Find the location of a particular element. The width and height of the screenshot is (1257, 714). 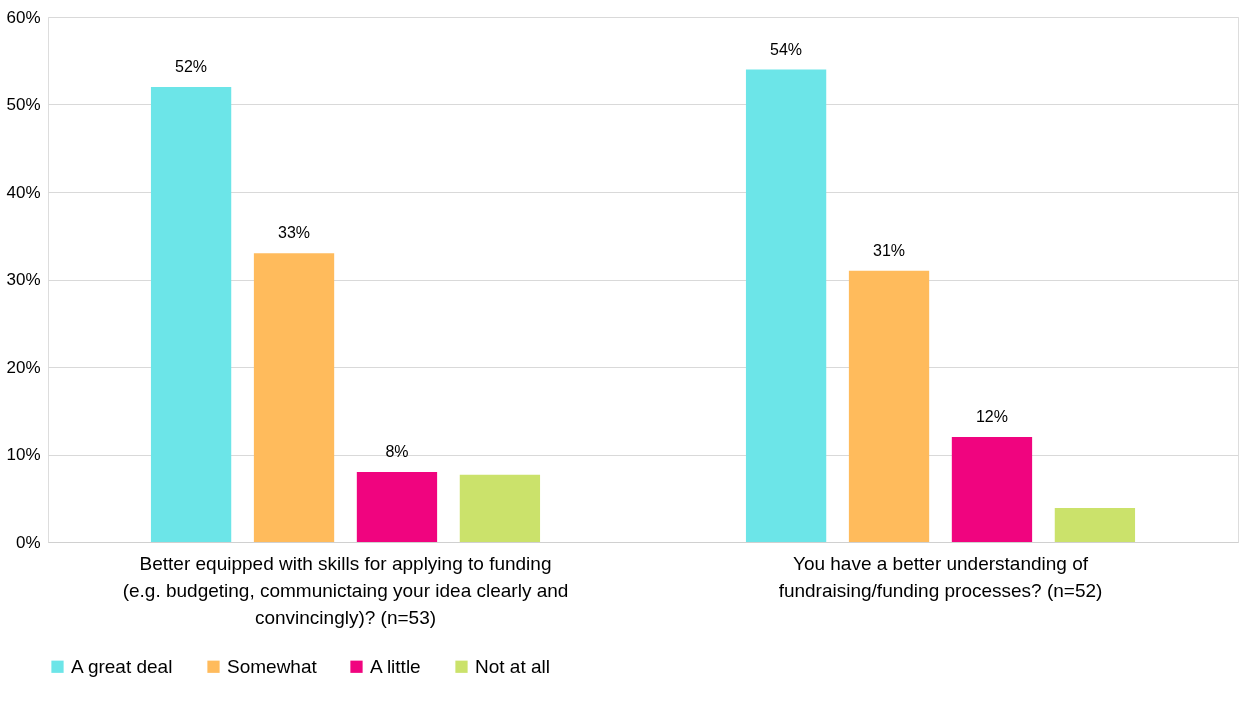

legend-label: A great deal is located at coordinates (122, 666).